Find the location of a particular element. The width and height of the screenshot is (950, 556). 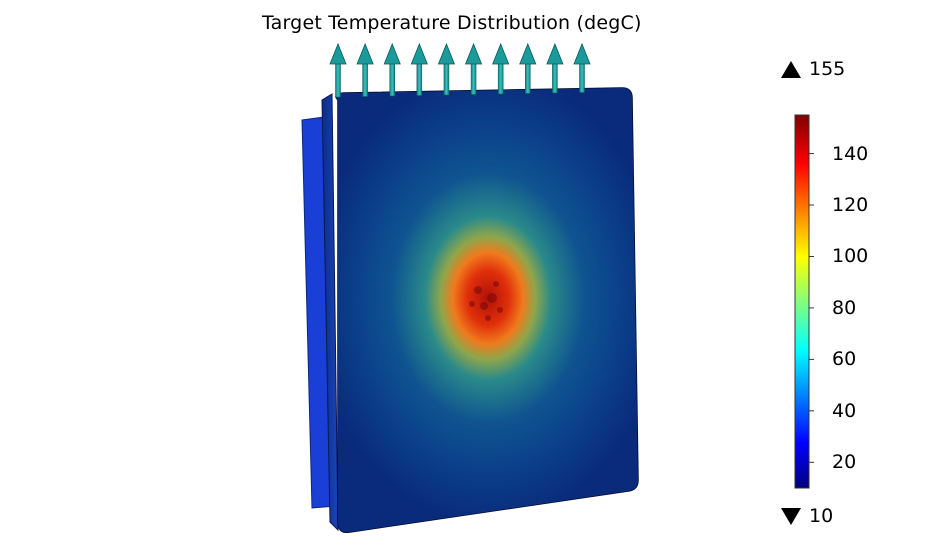

colorbar is located at coordinates (804, 301).